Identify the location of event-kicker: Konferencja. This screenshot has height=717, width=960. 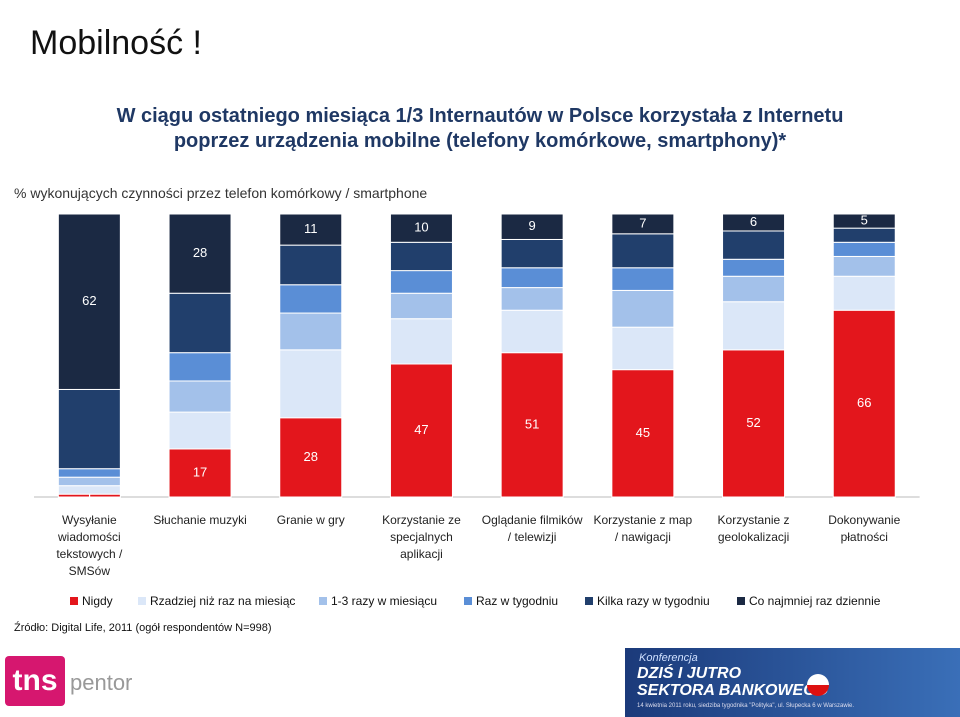
(668, 658).